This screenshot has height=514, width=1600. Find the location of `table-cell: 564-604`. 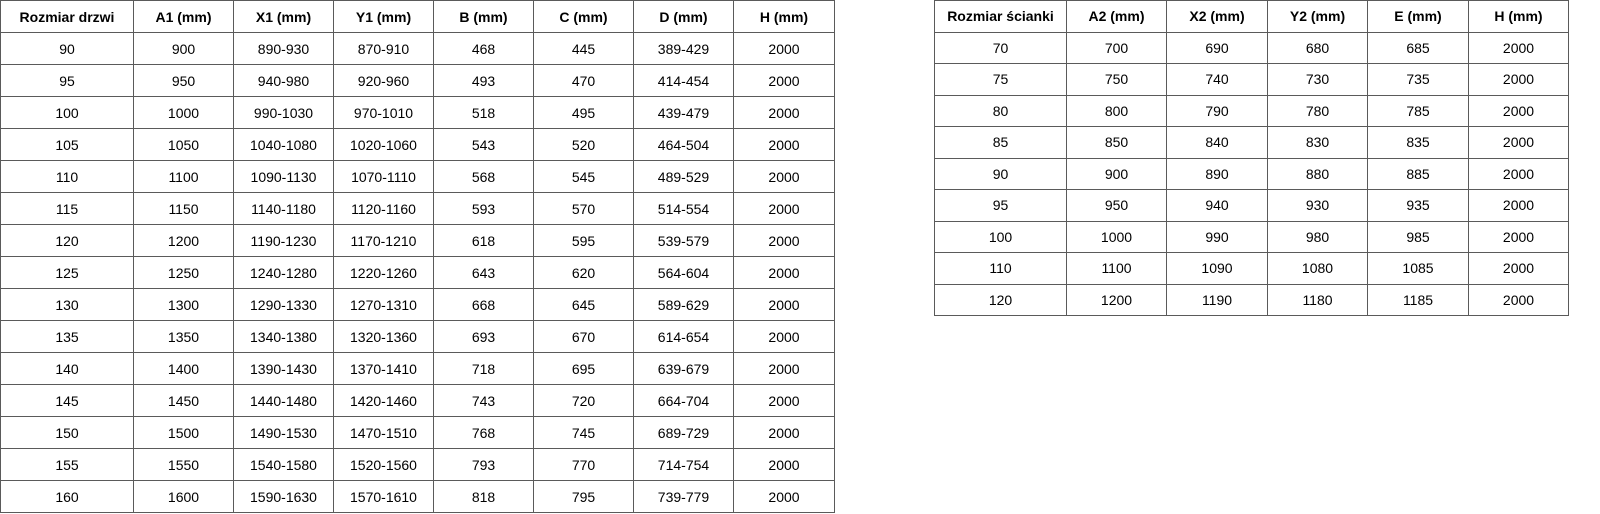

table-cell: 564-604 is located at coordinates (683, 272).